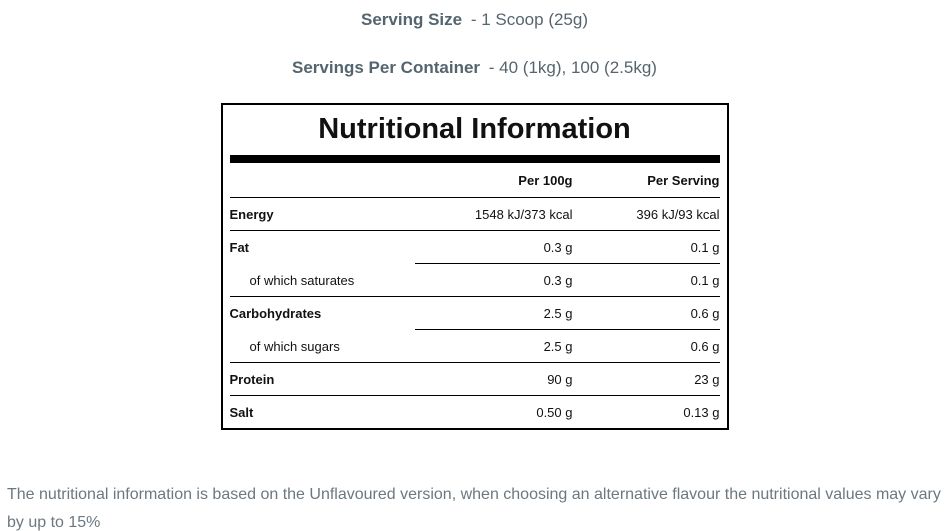 Image resolution: width=949 pixels, height=531 pixels. What do you see at coordinates (683, 180) in the screenshot?
I see `header-per-serving: Per Serving` at bounding box center [683, 180].